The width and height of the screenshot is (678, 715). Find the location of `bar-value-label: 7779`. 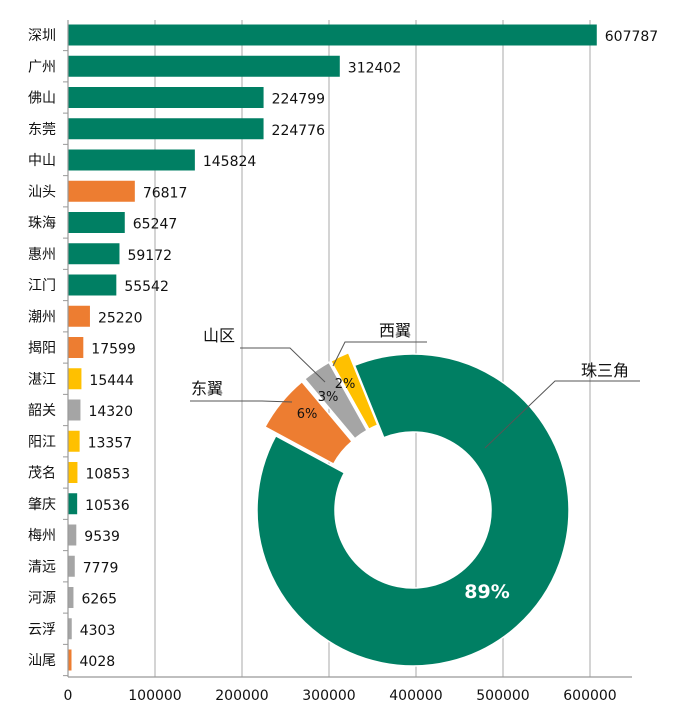

bar-value-label: 7779 is located at coordinates (101, 568).